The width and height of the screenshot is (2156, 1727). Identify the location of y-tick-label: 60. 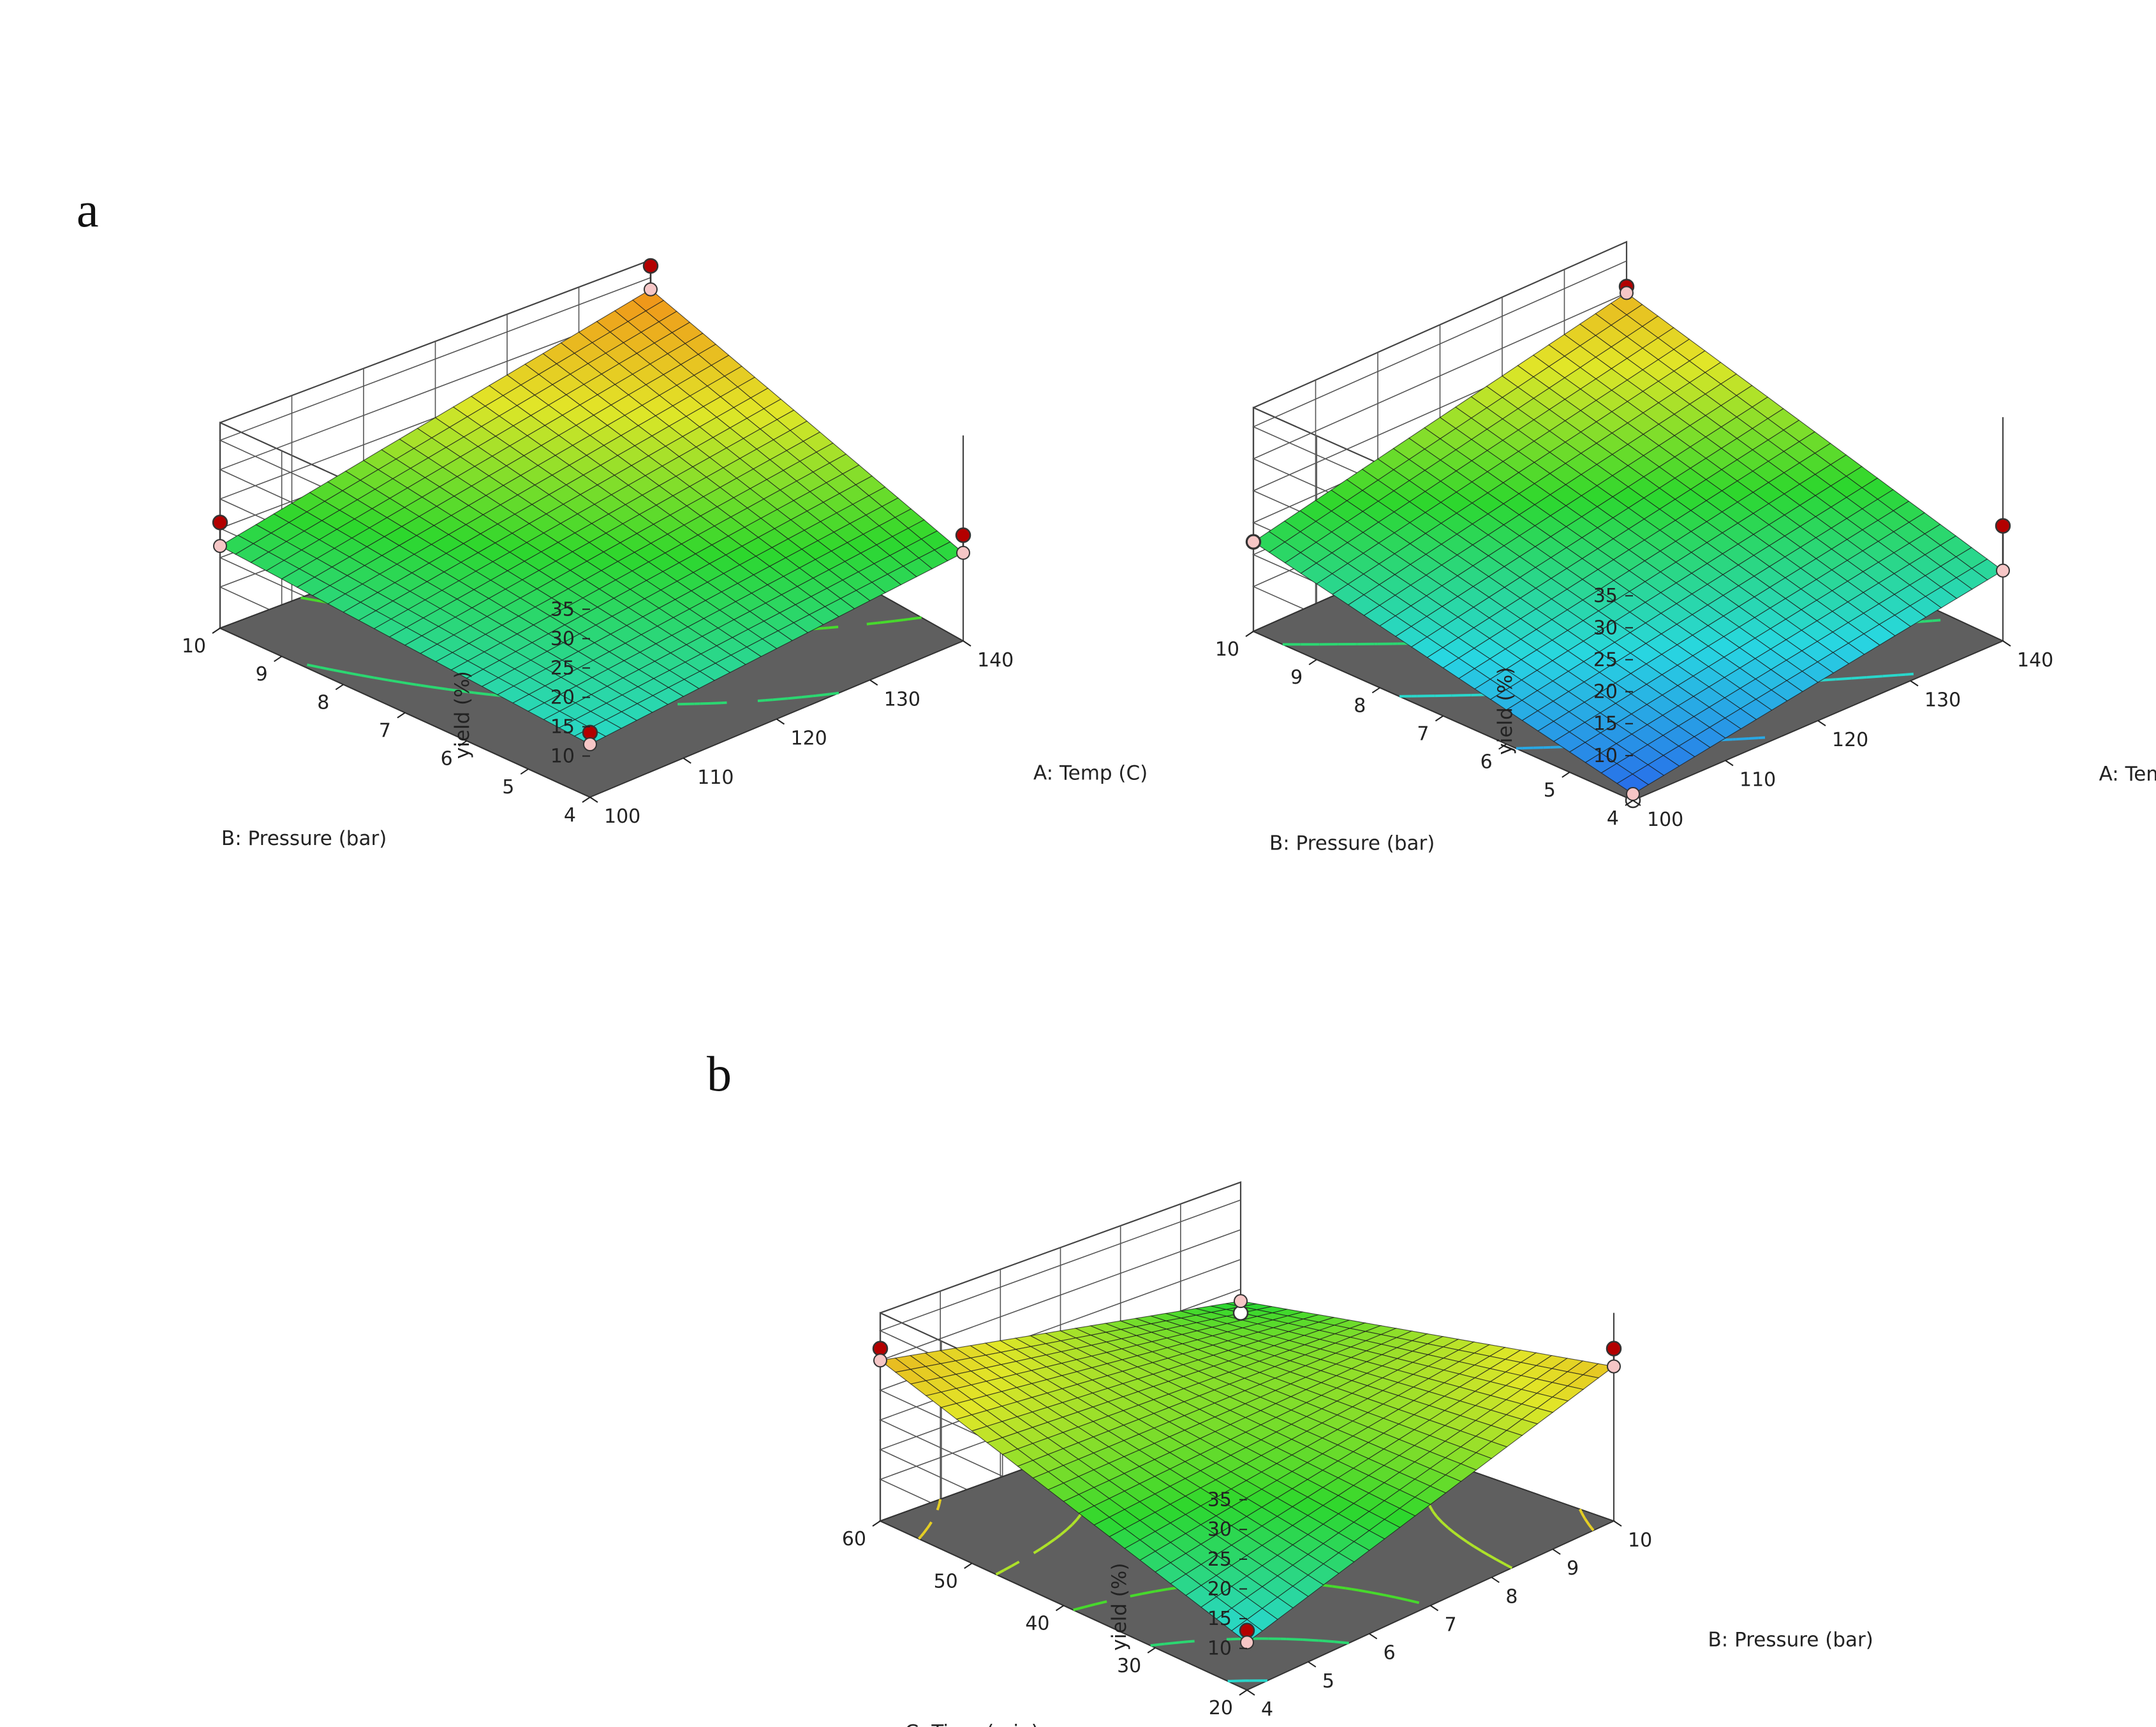
(854, 1539).